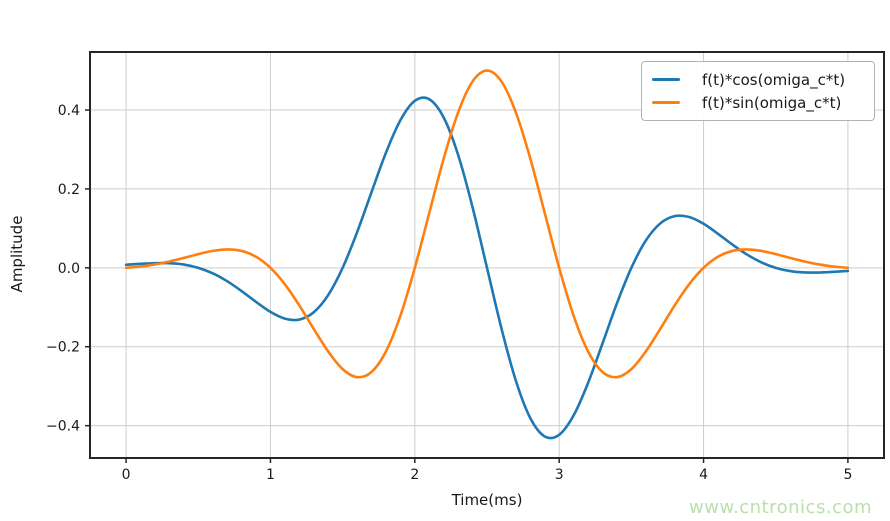 This screenshot has height=521, width=890. Describe the element at coordinates (666, 79) in the screenshot. I see `legend-line-cos-icon` at that location.